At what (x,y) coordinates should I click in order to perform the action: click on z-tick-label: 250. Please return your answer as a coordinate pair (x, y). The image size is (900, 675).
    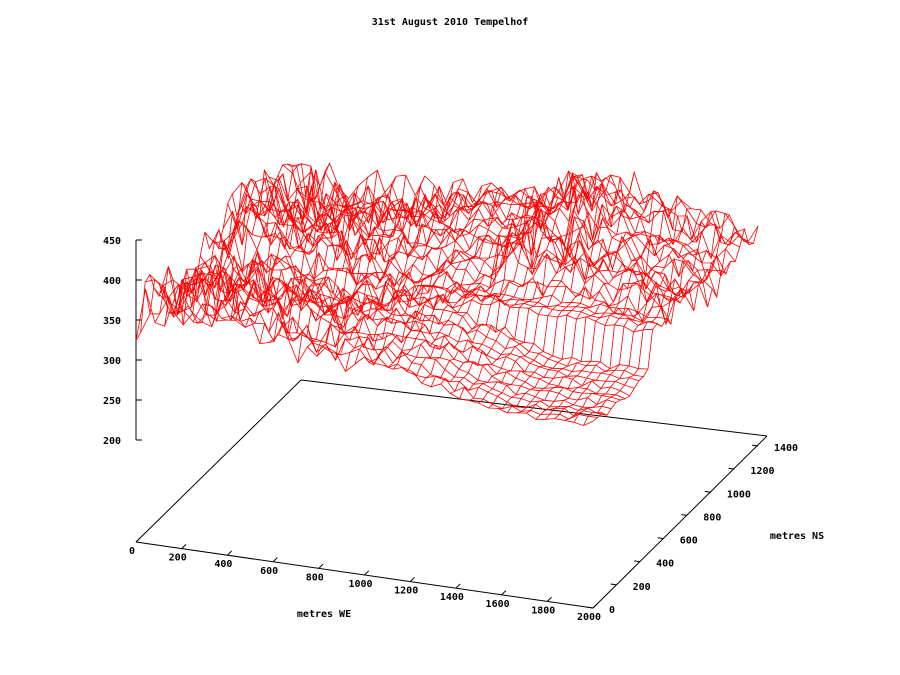
    Looking at the image, I should click on (112, 401).